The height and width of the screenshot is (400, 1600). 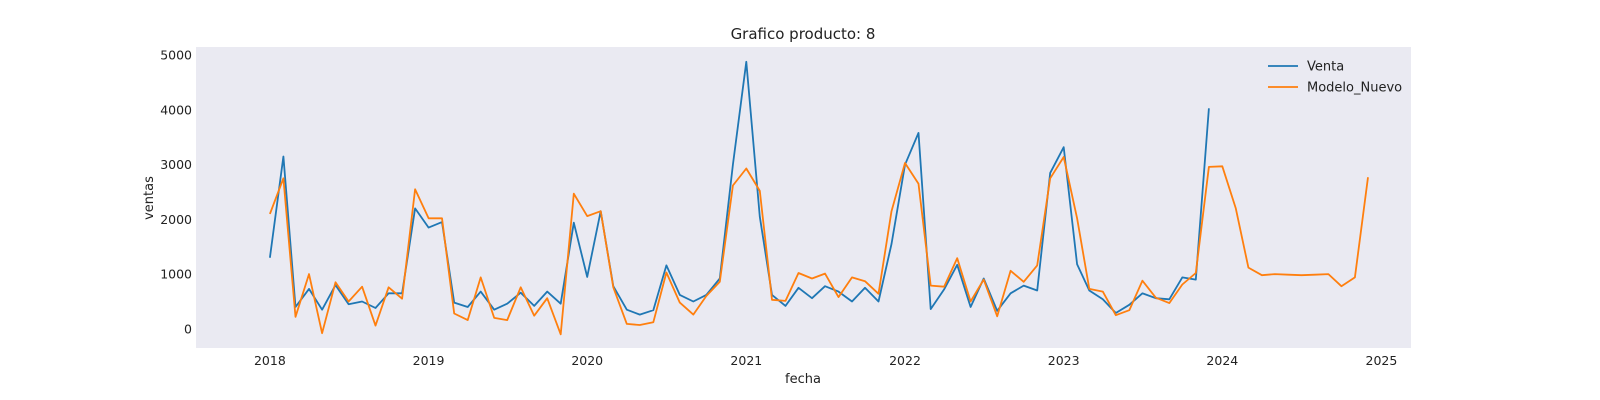 I want to click on y-tick-label: 1000, so click(x=176, y=274).